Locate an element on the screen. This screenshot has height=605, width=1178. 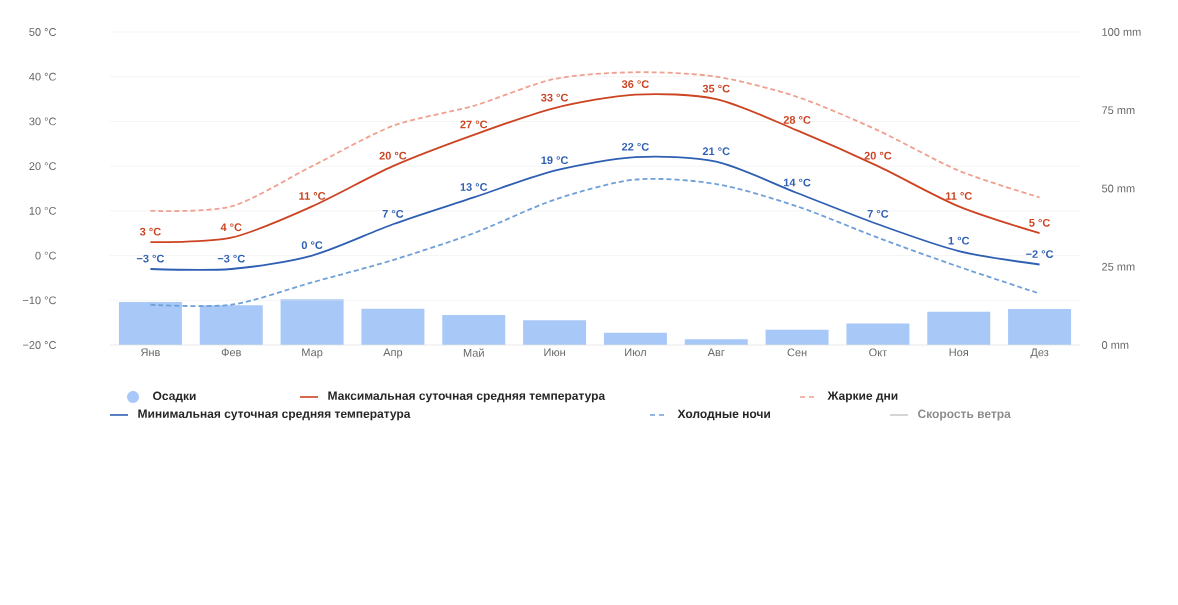
data-label: 5 °C is located at coordinates (1040, 222).